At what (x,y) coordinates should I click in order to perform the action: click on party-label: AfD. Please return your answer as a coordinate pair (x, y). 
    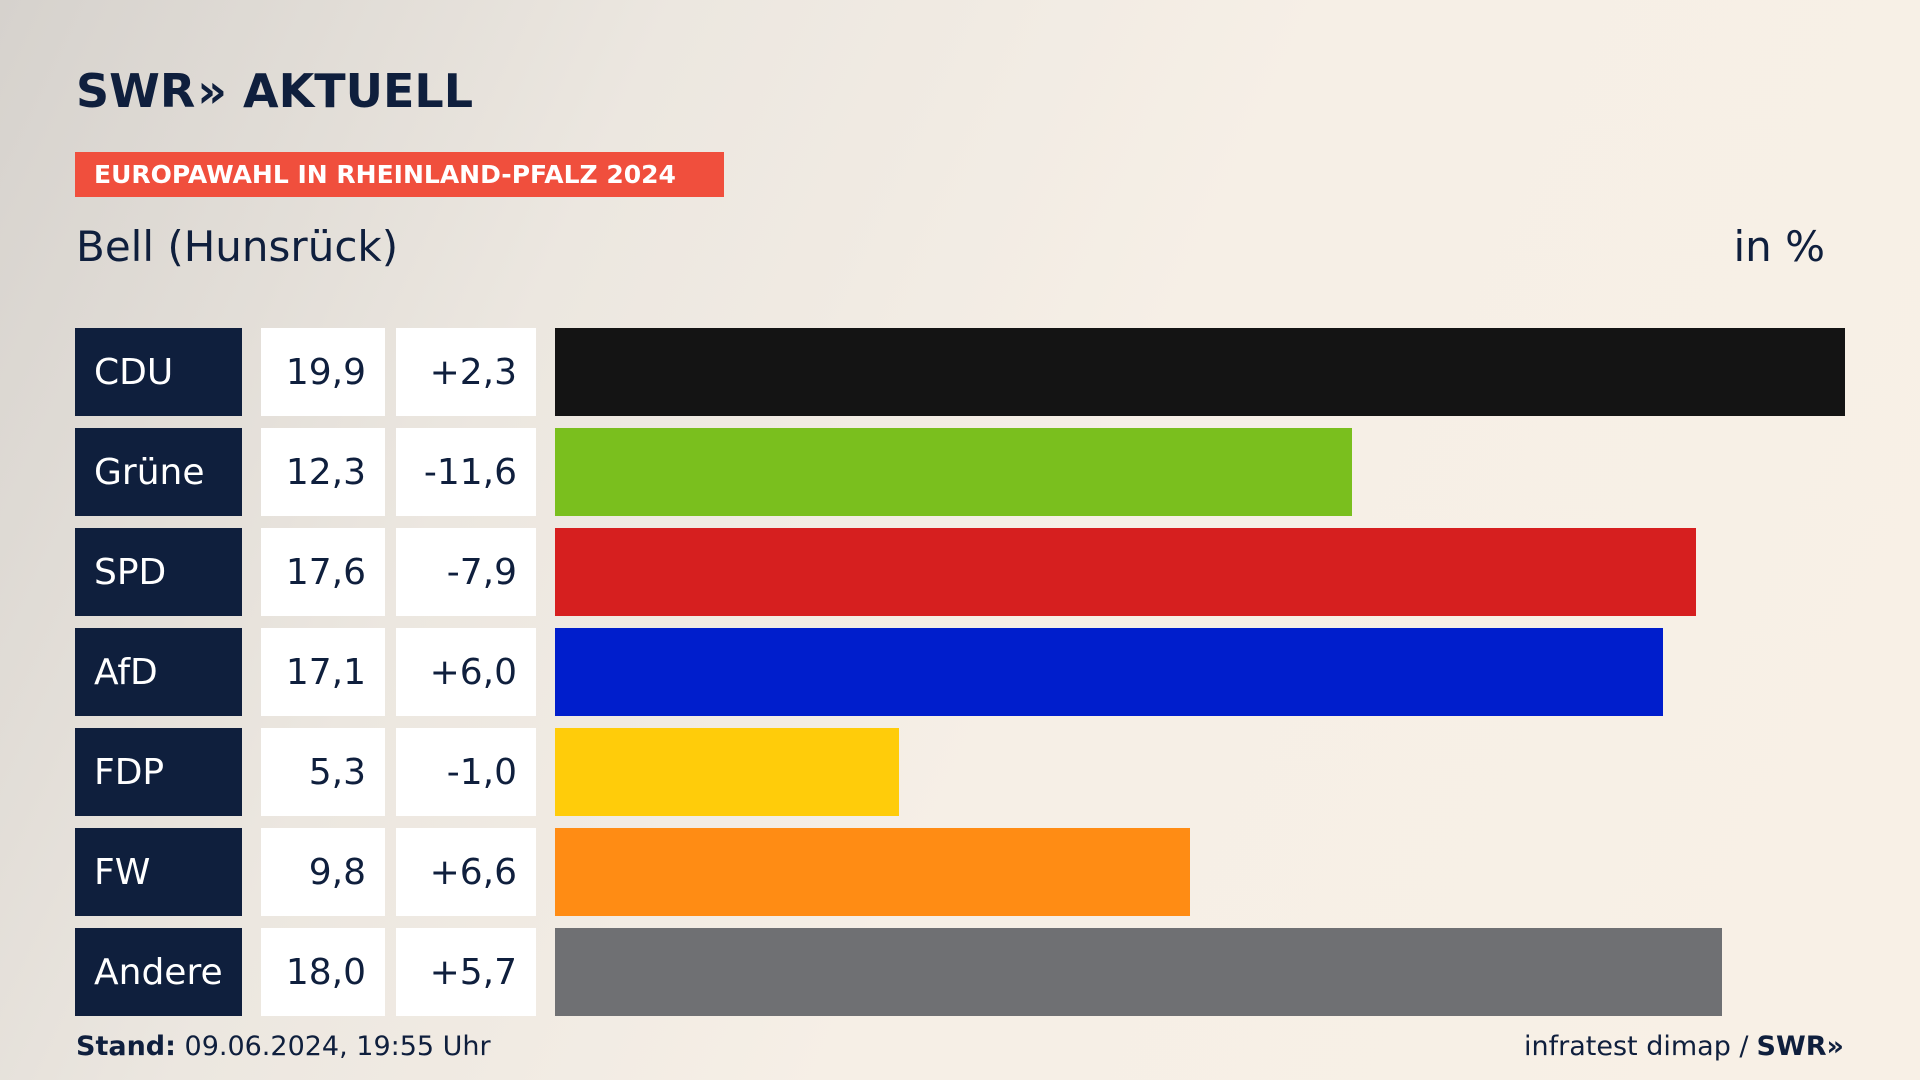
    Looking at the image, I should click on (158, 672).